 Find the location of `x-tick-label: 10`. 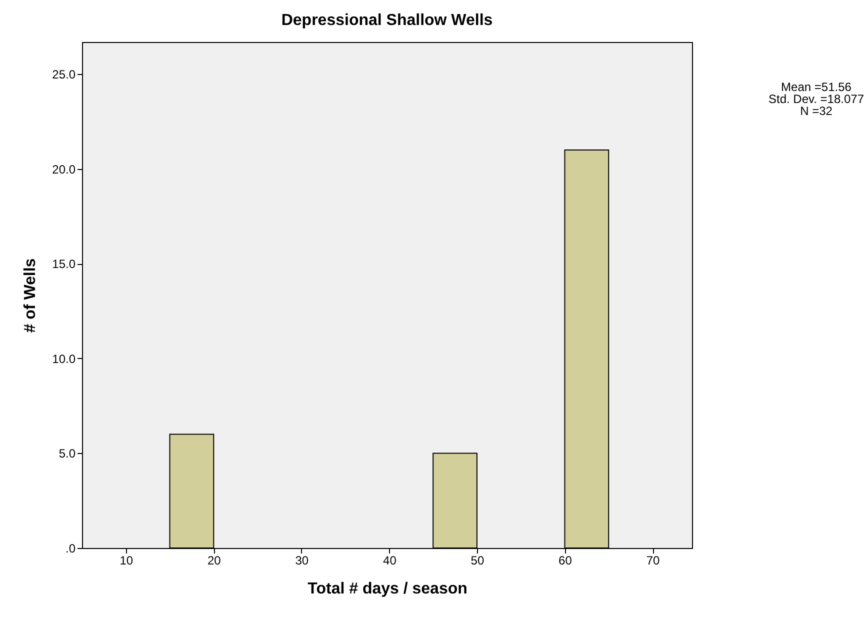

x-tick-label: 10 is located at coordinates (127, 561).